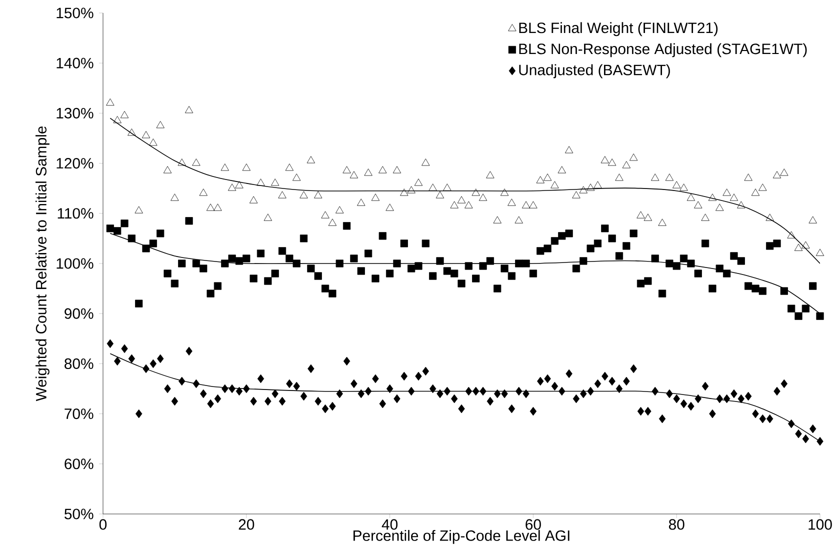 The height and width of the screenshot is (551, 840). I want to click on y-tick-label: 120%, so click(75, 163).